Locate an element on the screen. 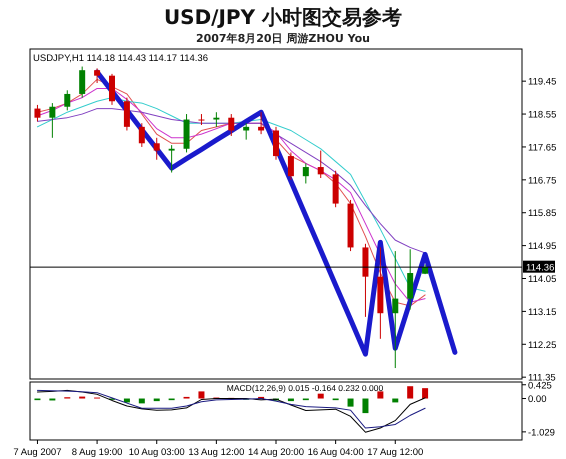  x-tick-label: 7 Aug 2007 is located at coordinates (37, 452).